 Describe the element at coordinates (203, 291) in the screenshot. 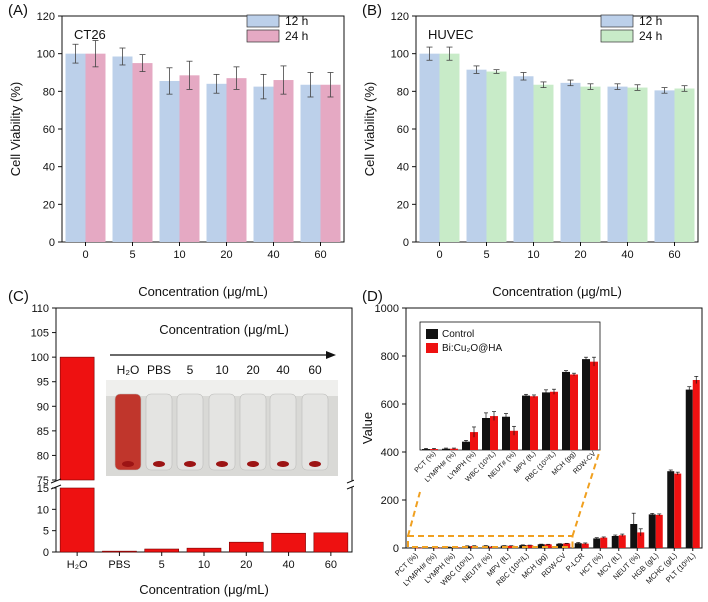

I see `x-axis-label: Concentration (μg/mL)` at that location.